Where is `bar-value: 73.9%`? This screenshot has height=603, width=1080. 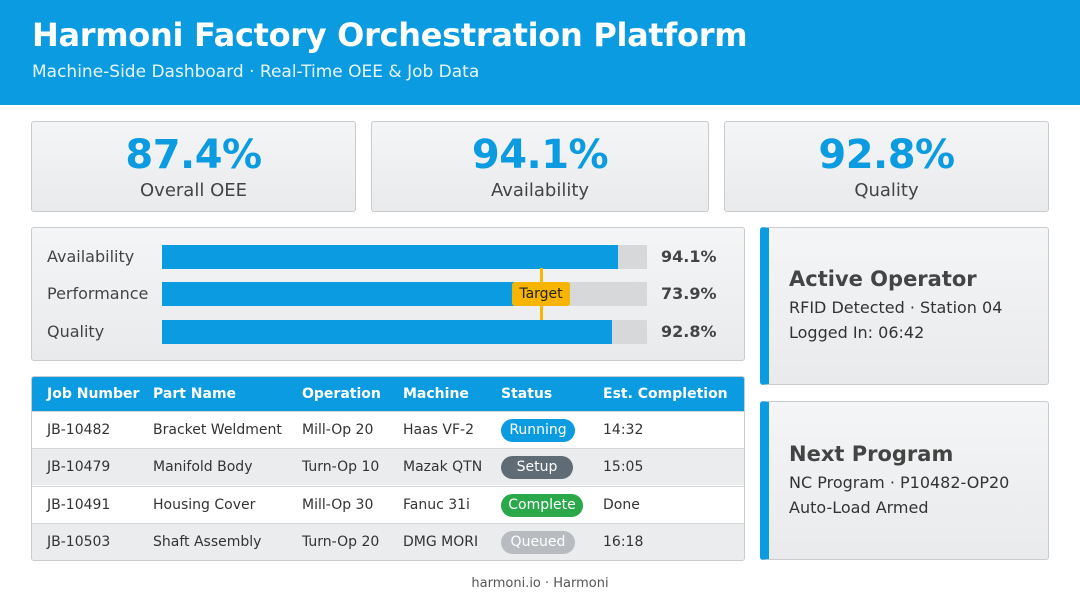
bar-value: 73.9% is located at coordinates (689, 293).